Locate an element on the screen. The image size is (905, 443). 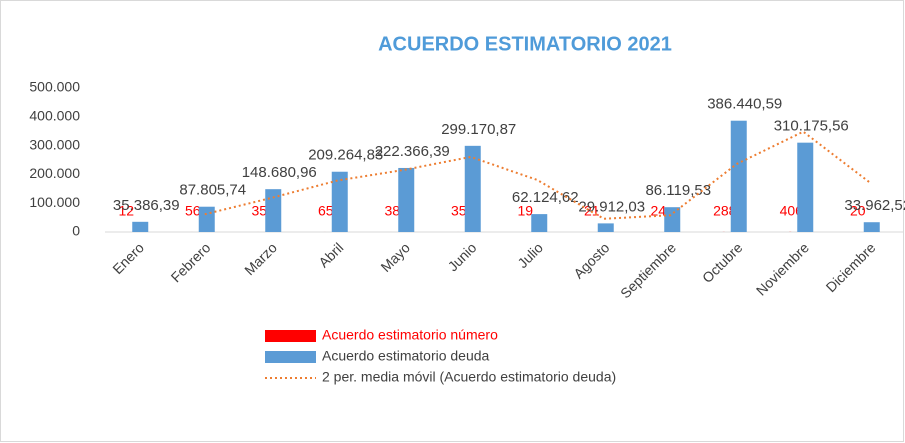
y-tick-label: 300.000 is located at coordinates (54, 144).